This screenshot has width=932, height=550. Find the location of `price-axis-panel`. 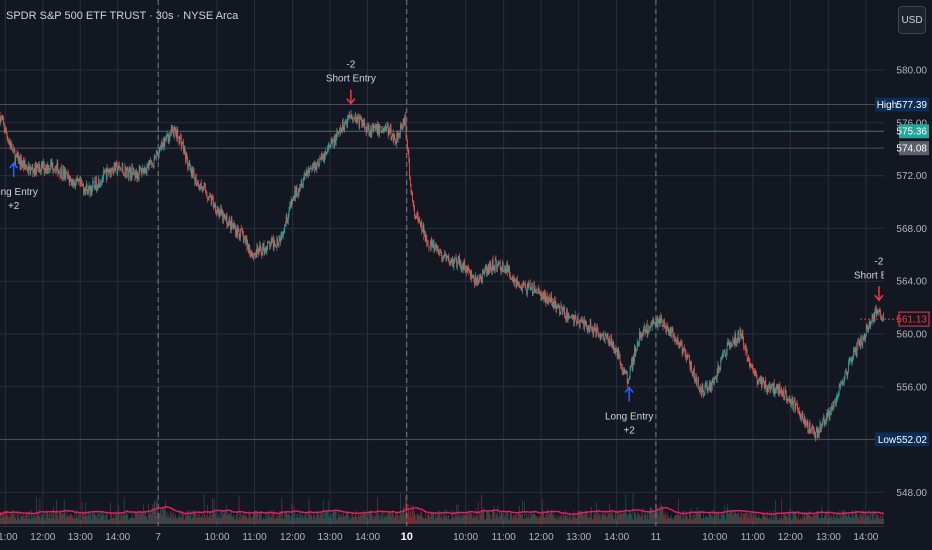

price-axis-panel is located at coordinates (908, 275).